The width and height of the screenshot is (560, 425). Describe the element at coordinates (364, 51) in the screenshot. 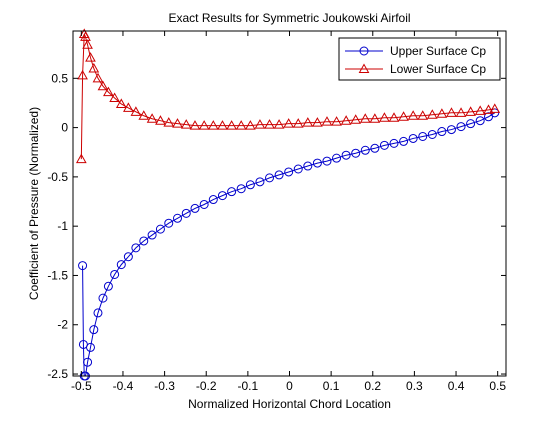

I see `legend-marker` at that location.